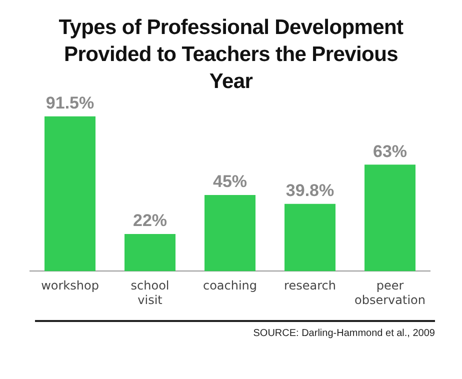 This screenshot has height=379, width=462. What do you see at coordinates (390, 151) in the screenshot?
I see `data-label: 63%` at bounding box center [390, 151].